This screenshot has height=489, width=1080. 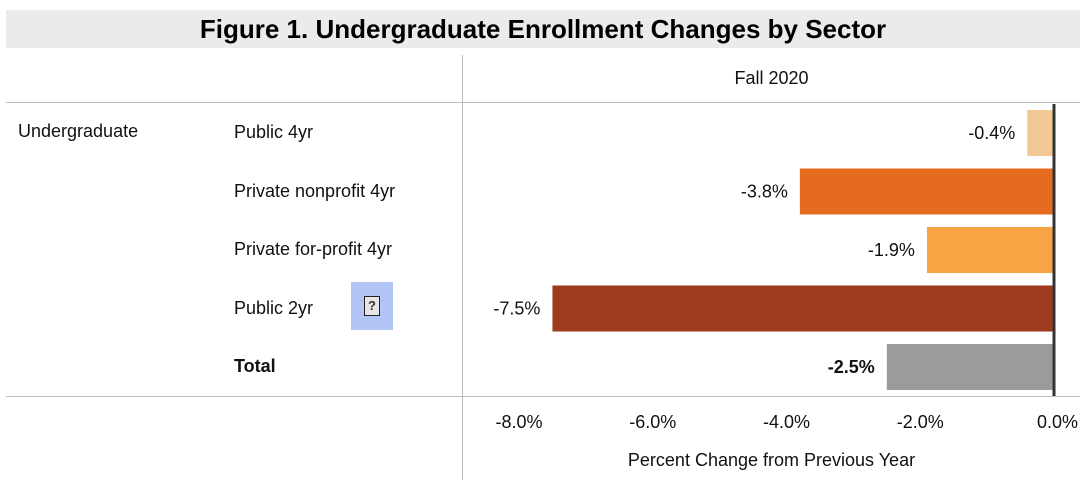 I want to click on value-label: -0.4%, so click(x=991, y=133).